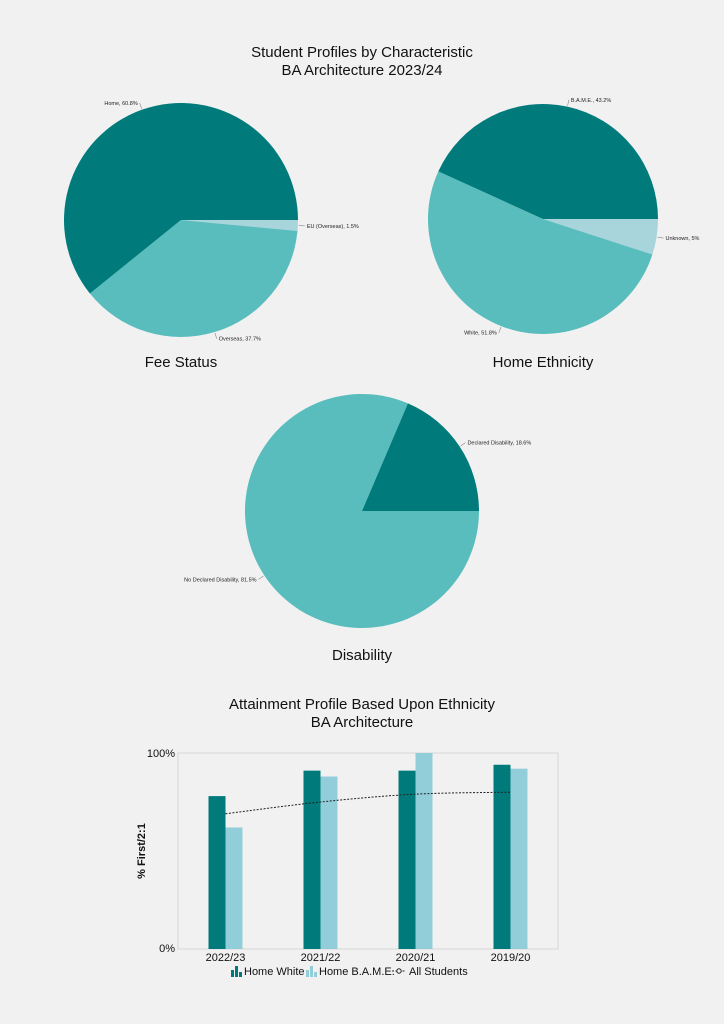 This screenshot has height=1024, width=724. What do you see at coordinates (399, 971) in the screenshot?
I see `legend-swatch-all-students-marker` at bounding box center [399, 971].